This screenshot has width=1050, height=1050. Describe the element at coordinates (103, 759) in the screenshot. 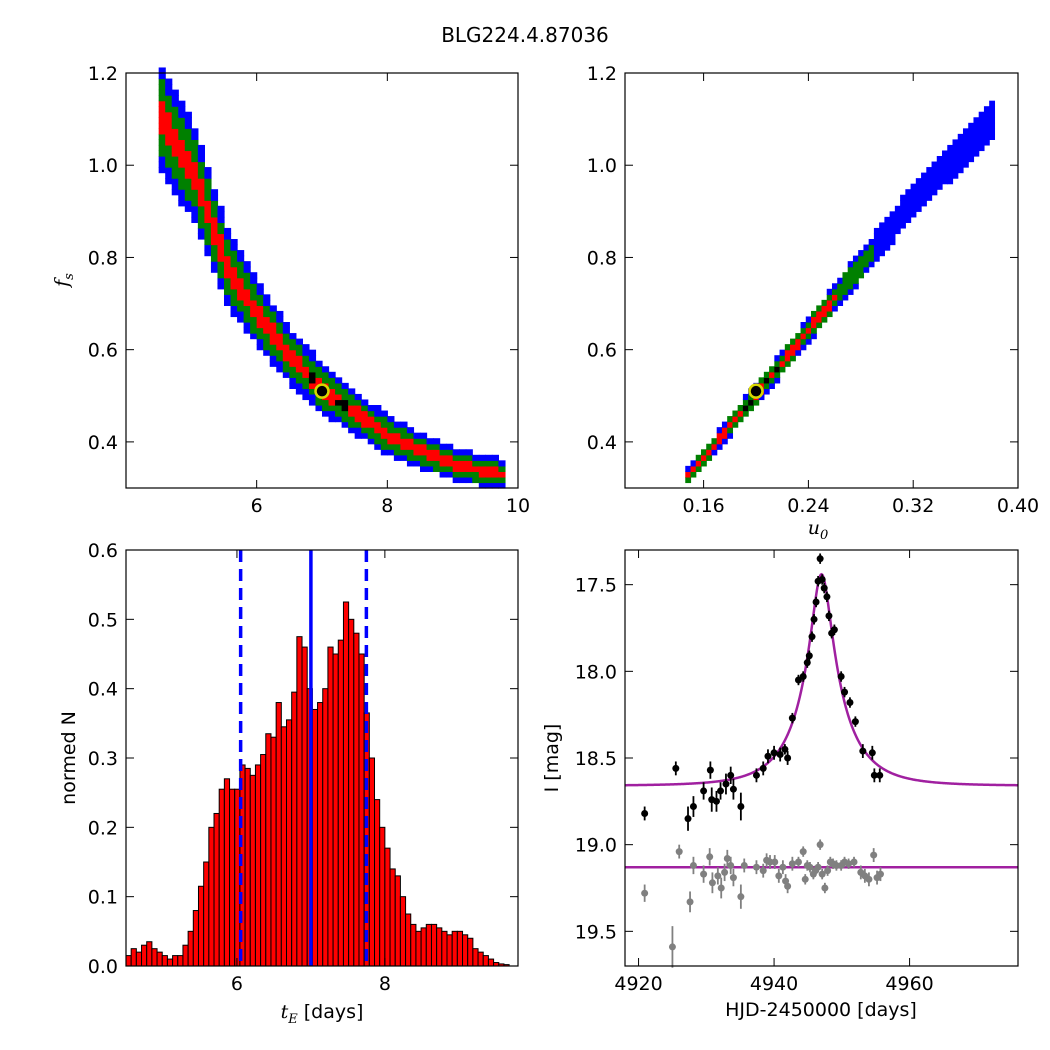

I see `y-tick-label: 0.3` at that location.